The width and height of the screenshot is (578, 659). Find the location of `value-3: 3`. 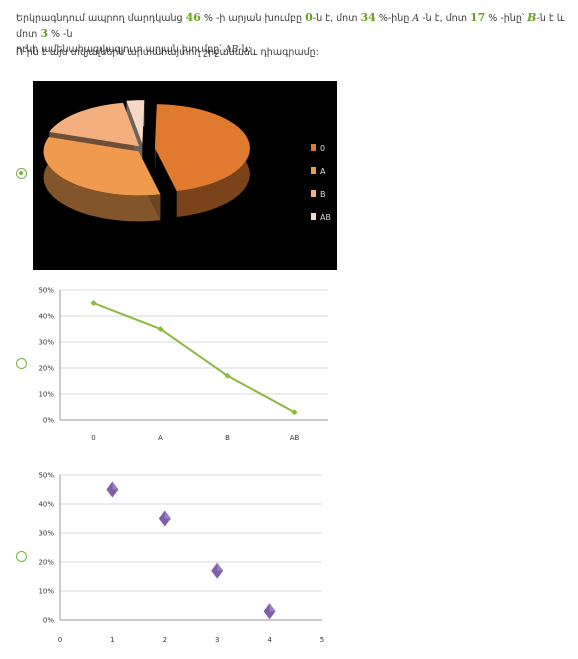

value-3: 3 is located at coordinates (44, 33).